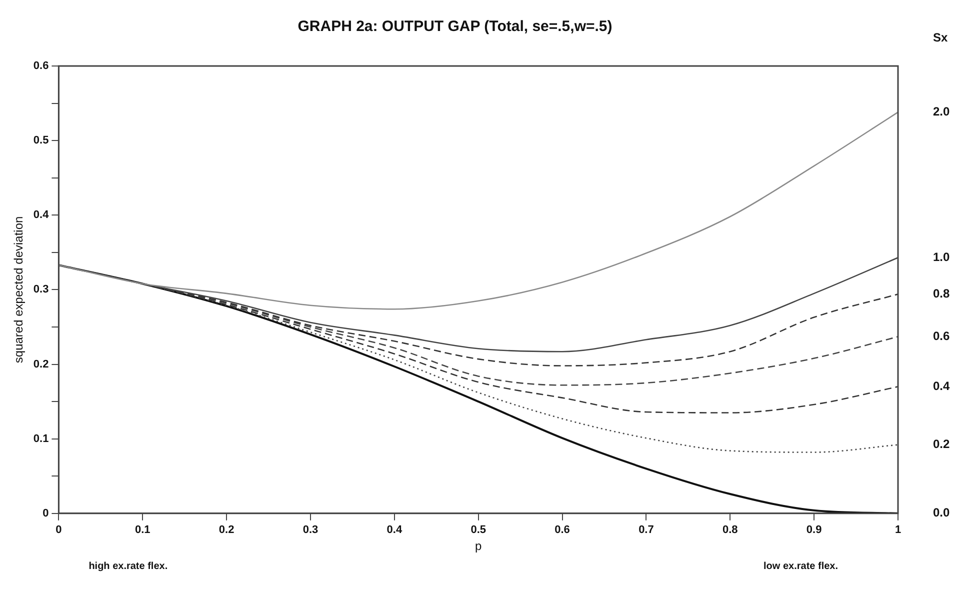 The width and height of the screenshot is (980, 600). Describe the element at coordinates (41, 364) in the screenshot. I see `y-tick-label: 0.2` at that location.